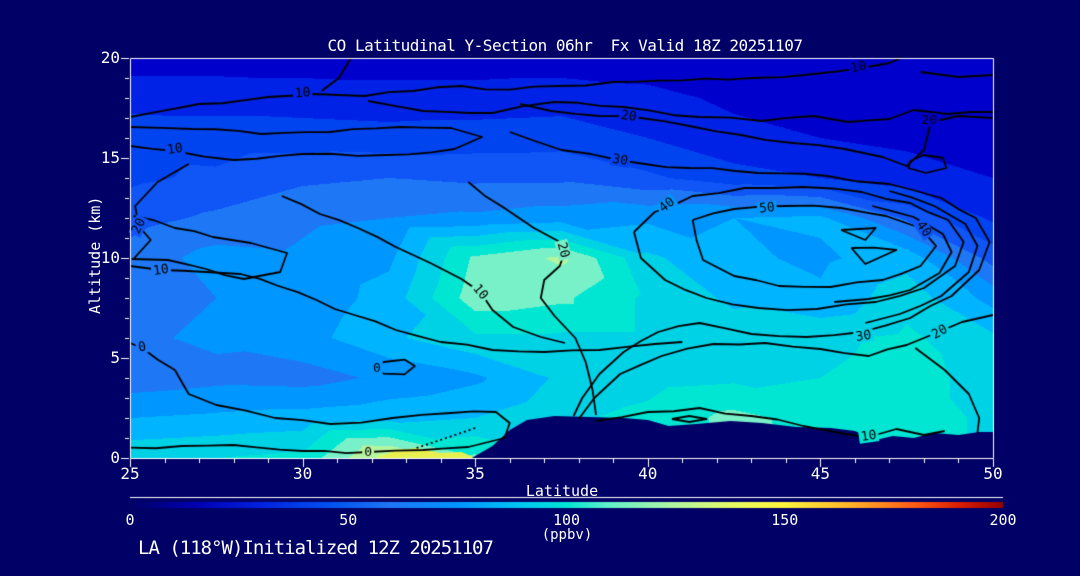 The image size is (1080, 576). I want to click on x-tick-label: 25, so click(130, 473).